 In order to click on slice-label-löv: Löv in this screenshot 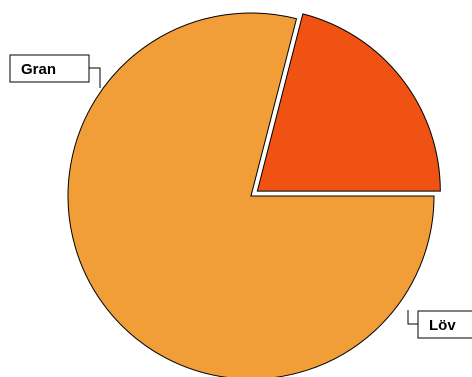, I will do `click(442, 325)`.